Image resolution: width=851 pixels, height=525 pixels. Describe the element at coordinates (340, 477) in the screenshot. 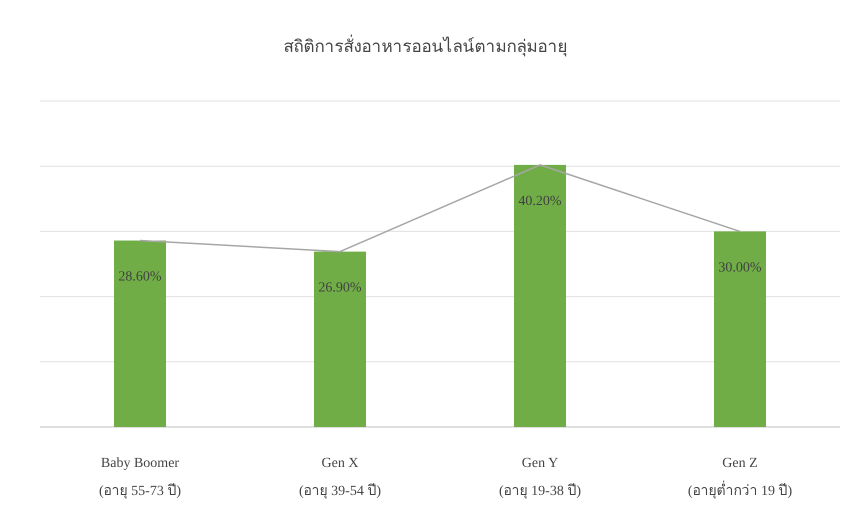

I see `x-tick-label: Gen X (อายุ 39-54 ปี)` at that location.